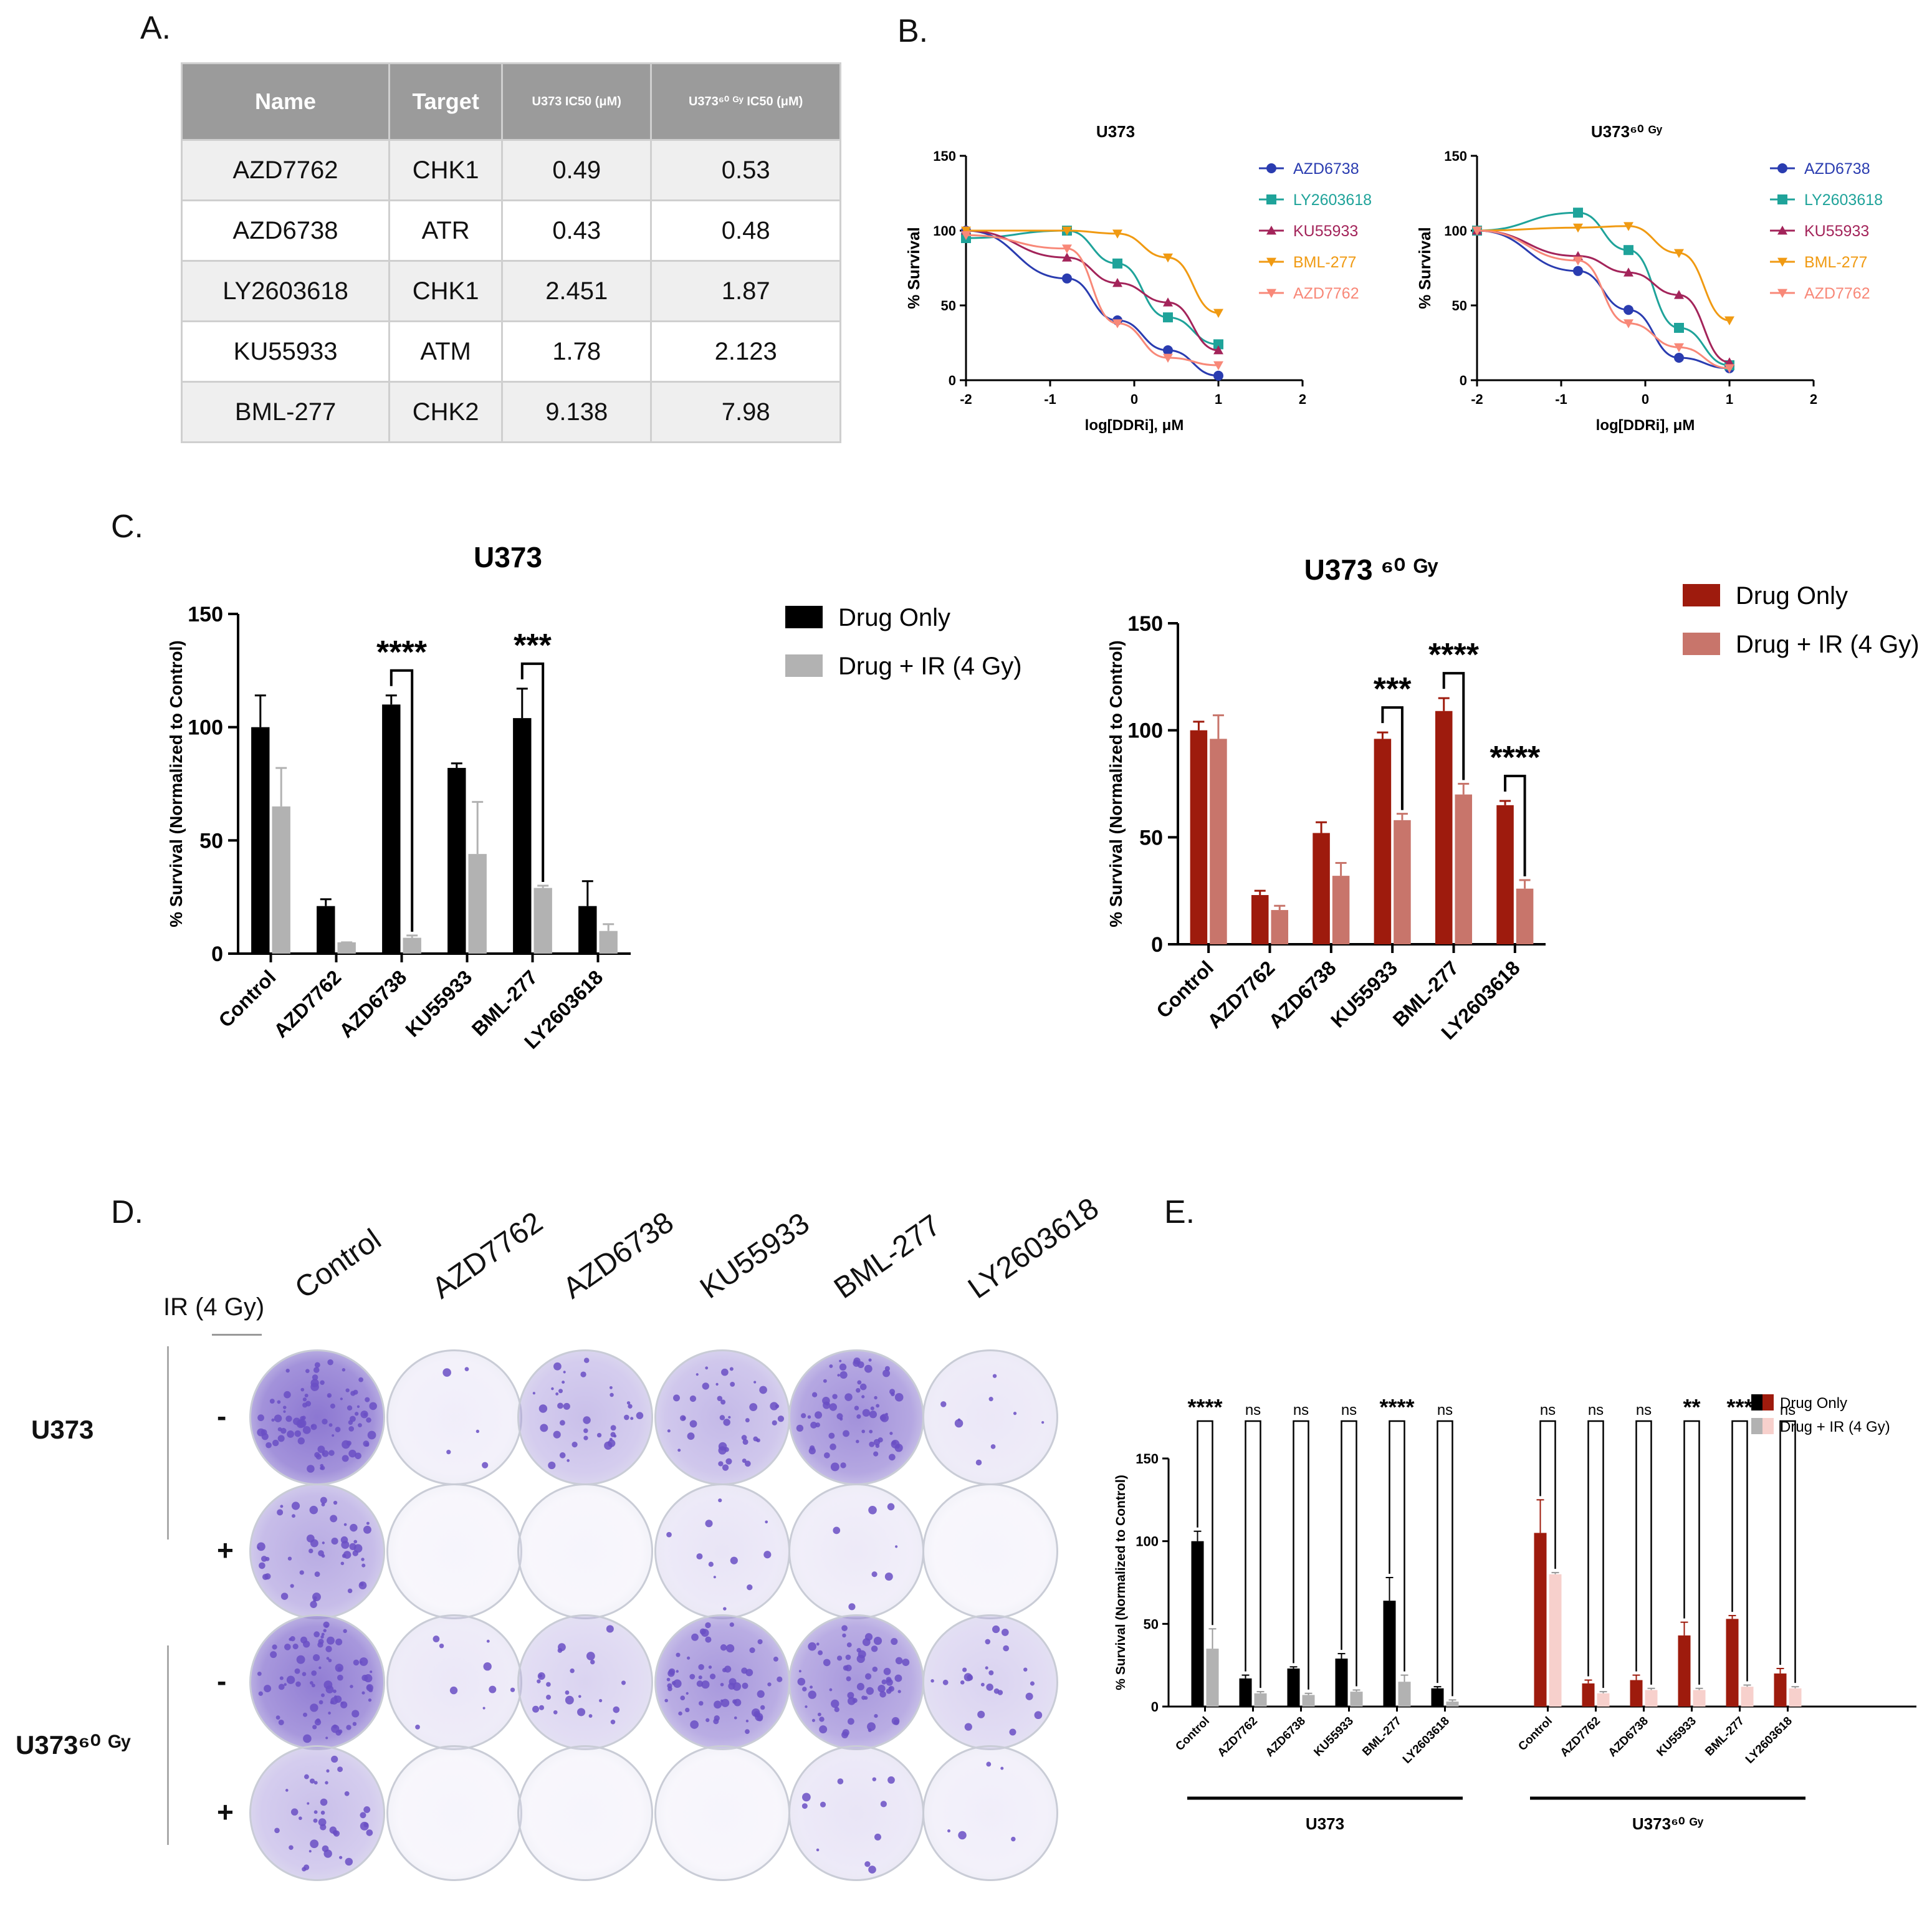 The width and height of the screenshot is (1932, 1906). What do you see at coordinates (1092, 300) in the screenshot?
I see `dose-curve-azd7762` at bounding box center [1092, 300].